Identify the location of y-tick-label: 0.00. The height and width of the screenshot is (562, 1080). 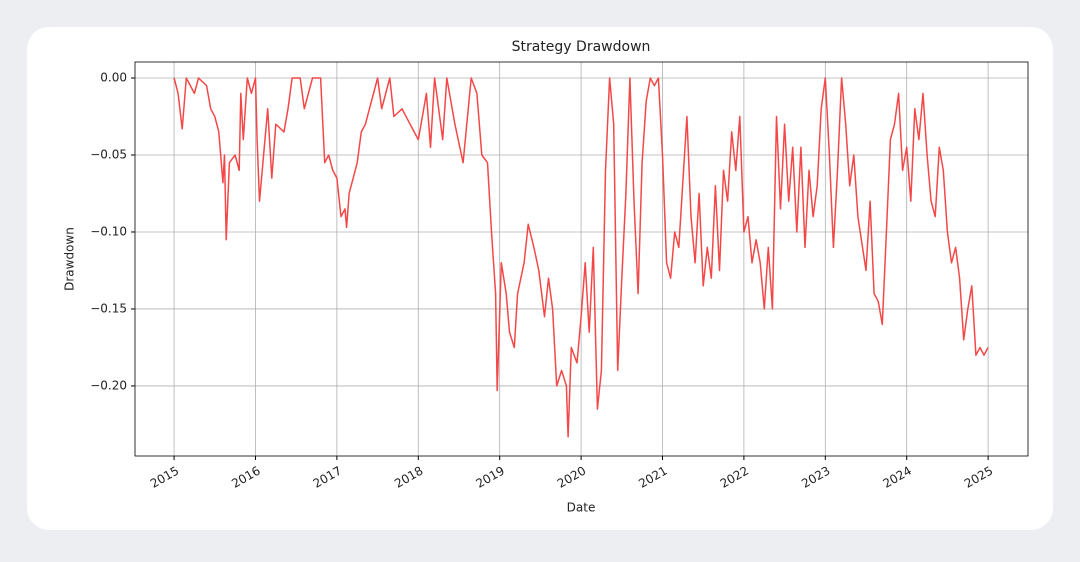
(113, 78).